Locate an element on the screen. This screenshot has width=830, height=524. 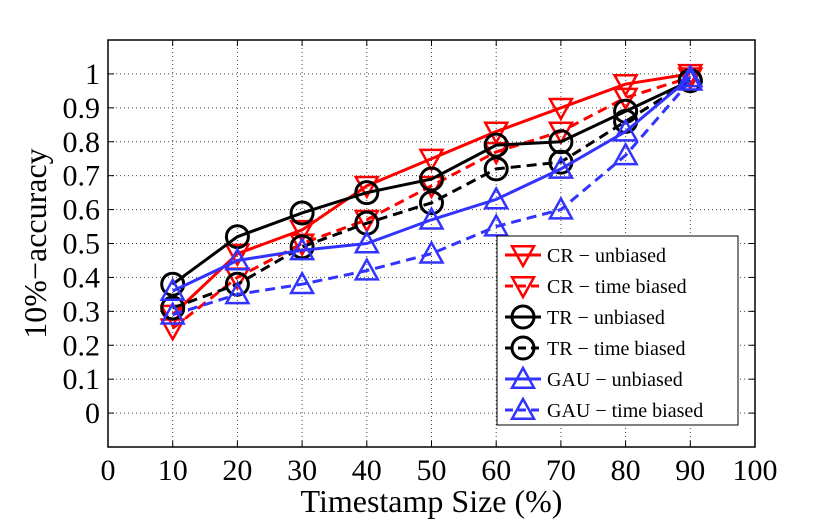
y-tick-label: 0.3 is located at coordinates (82, 311).